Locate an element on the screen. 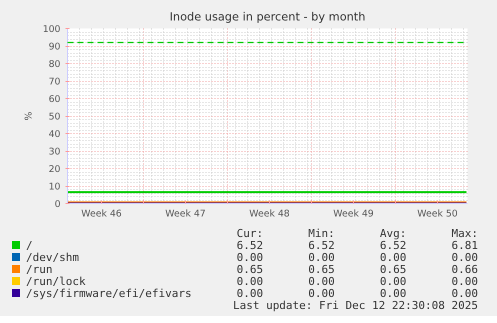 This screenshot has height=323, width=497. y-tick-label: 90 is located at coordinates (54, 47).